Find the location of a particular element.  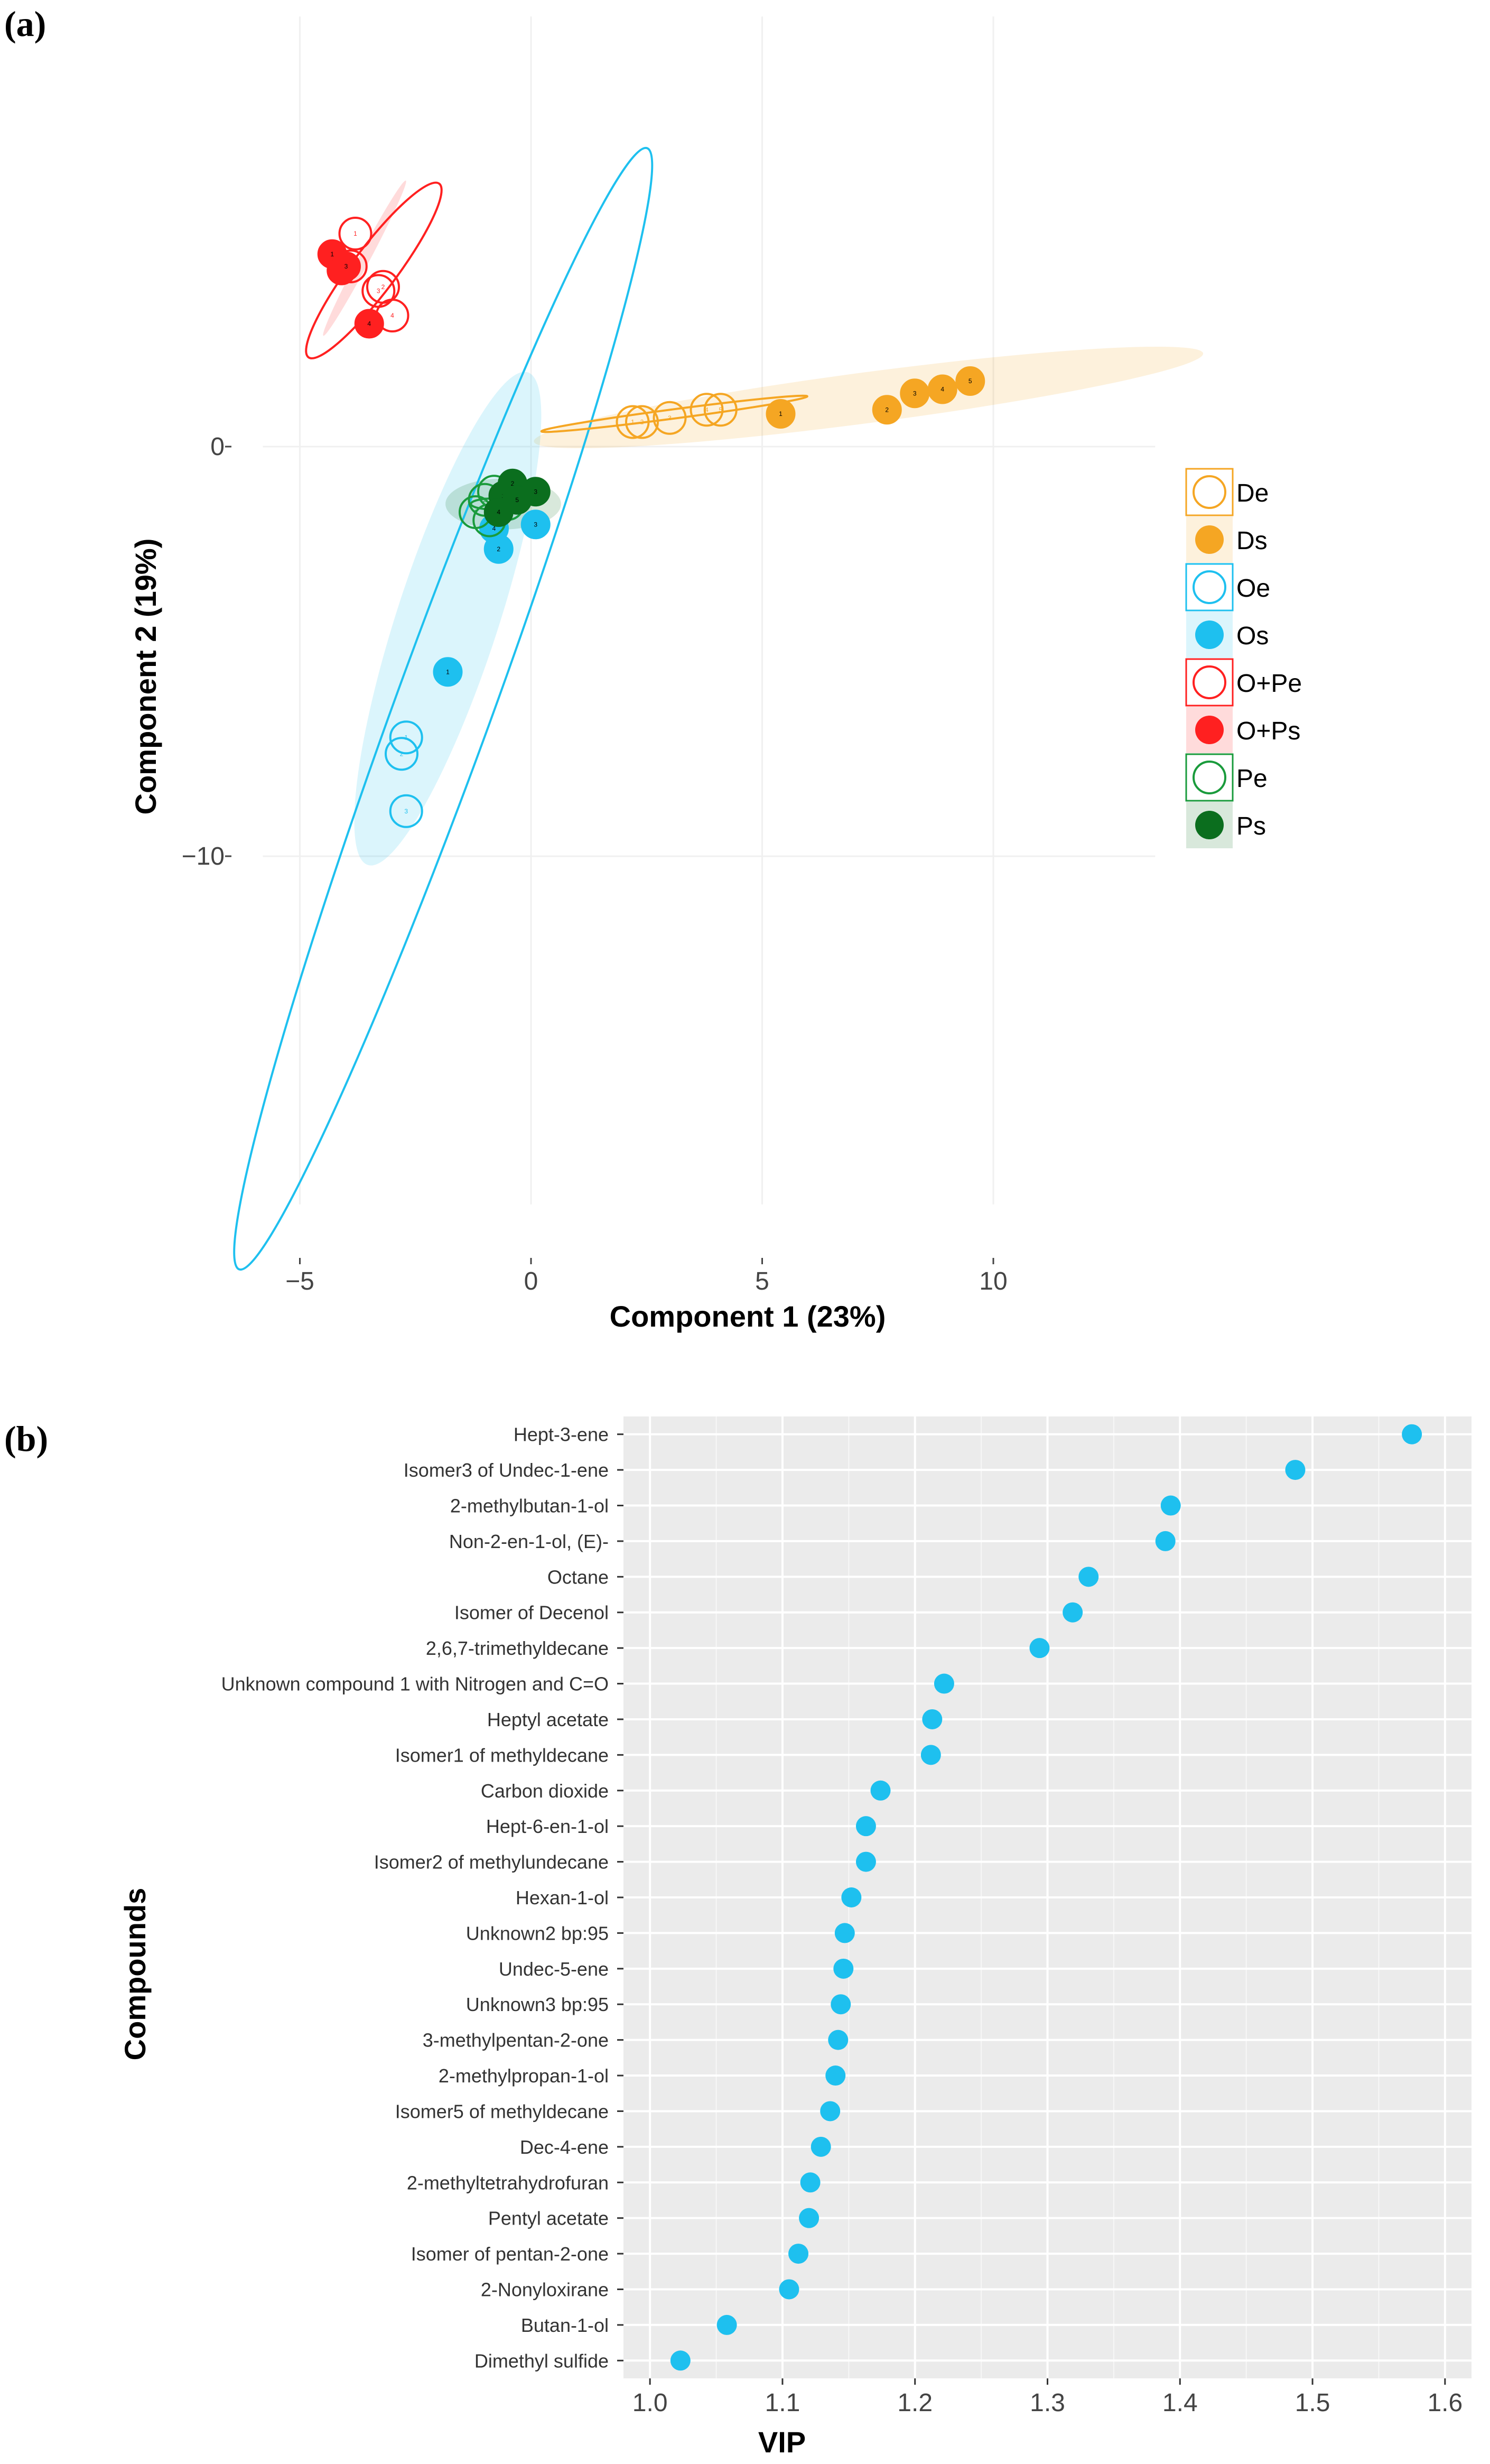

compound-label: Isomer3 of Undec-1-ene is located at coordinates (507, 1470).